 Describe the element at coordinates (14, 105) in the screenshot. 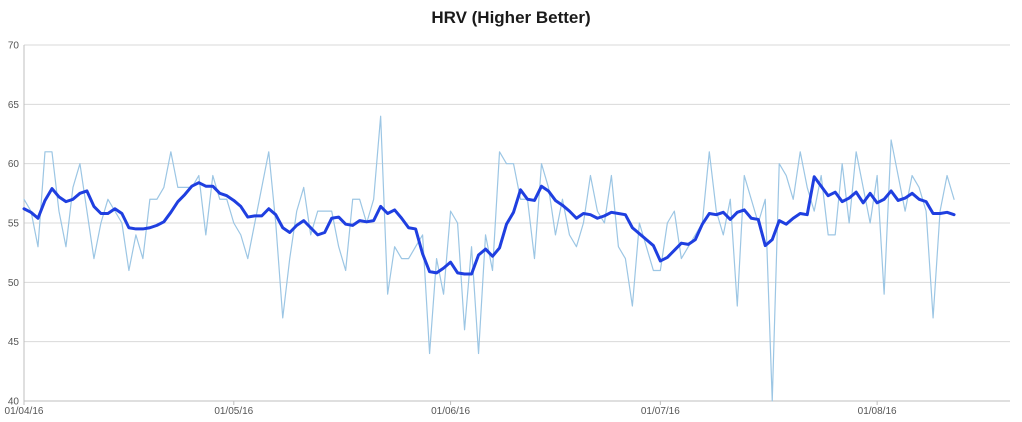

I see `y-tick-label-65: 65` at that location.